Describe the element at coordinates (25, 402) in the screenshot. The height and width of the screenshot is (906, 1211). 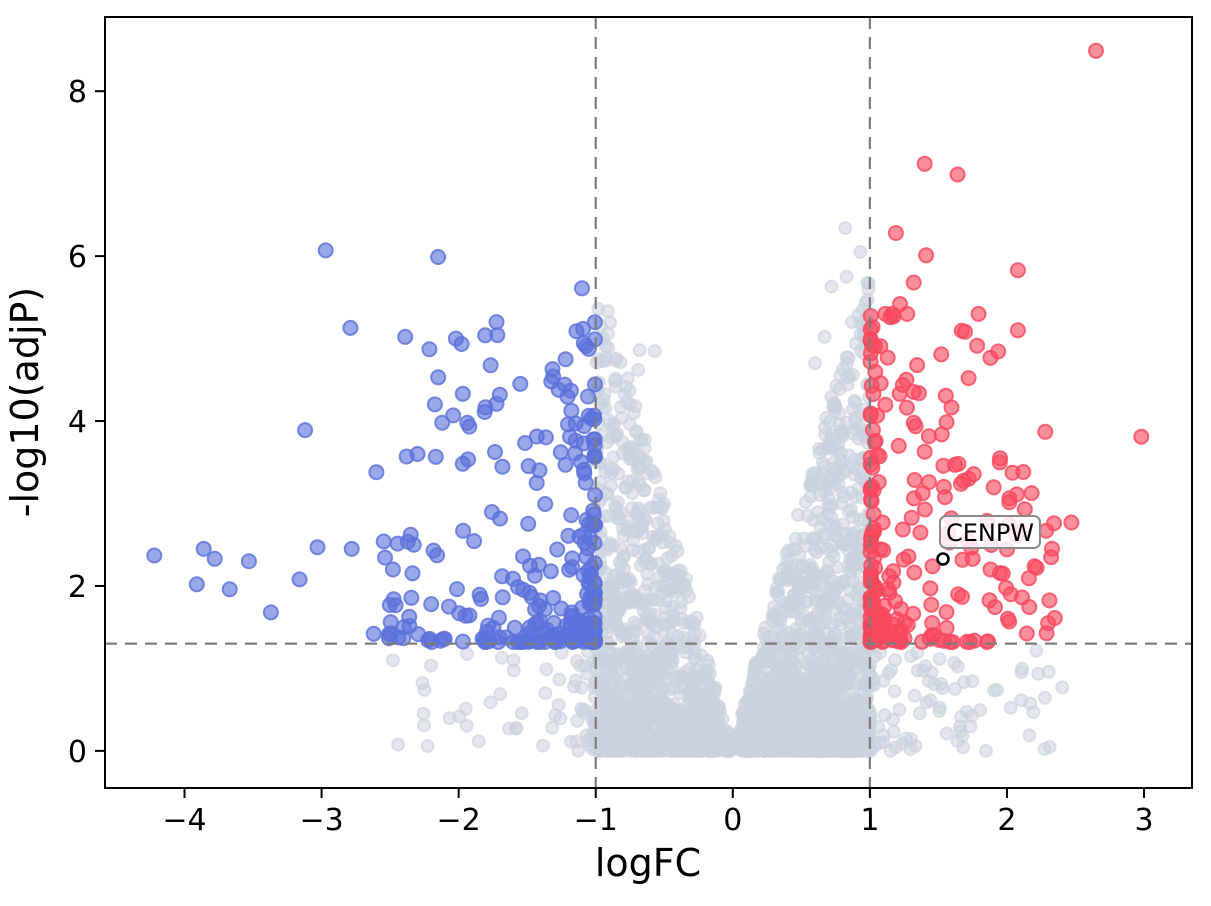
I see `y-axis-label: -log10(adjP)` at that location.